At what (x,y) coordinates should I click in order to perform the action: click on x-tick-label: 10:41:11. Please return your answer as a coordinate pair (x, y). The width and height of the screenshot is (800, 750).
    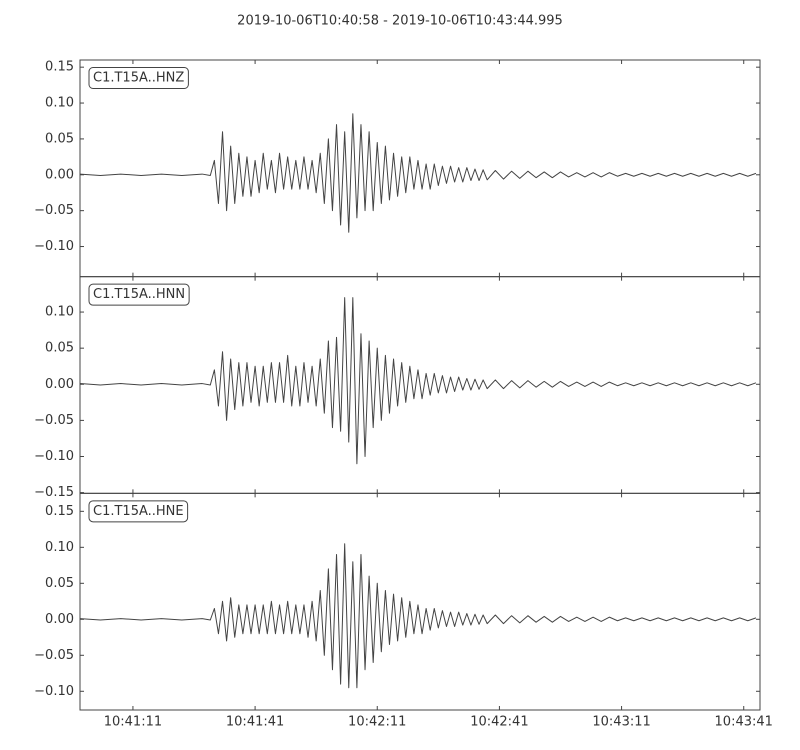
    Looking at the image, I should click on (133, 722).